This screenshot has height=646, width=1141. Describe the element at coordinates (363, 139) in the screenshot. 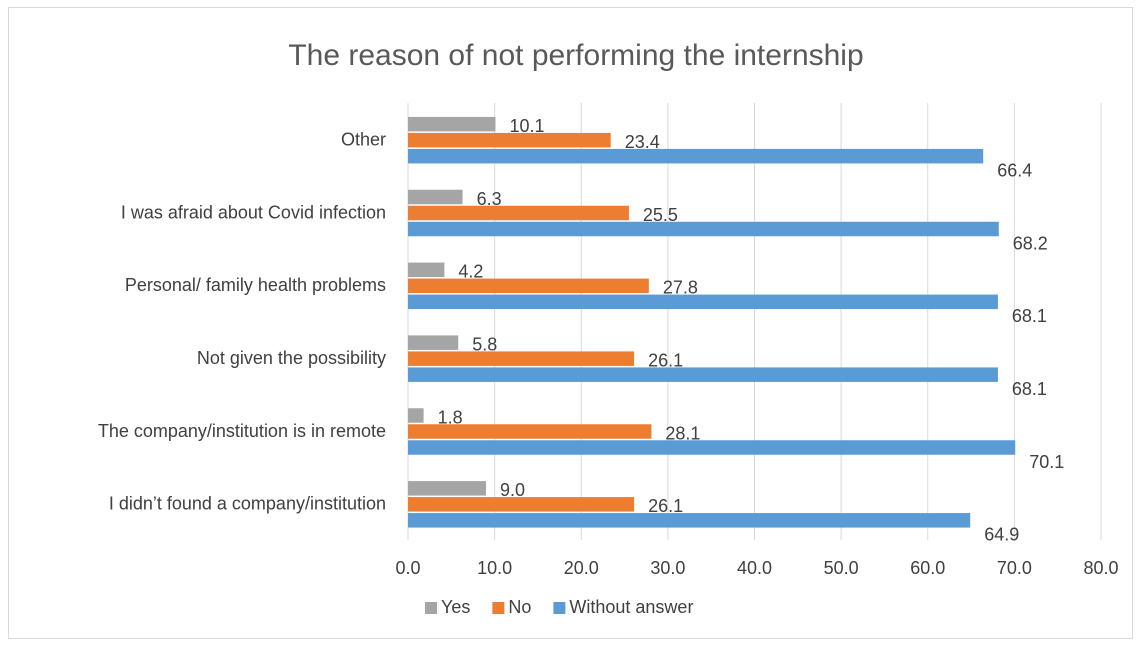

I see `category-label: Other` at that location.